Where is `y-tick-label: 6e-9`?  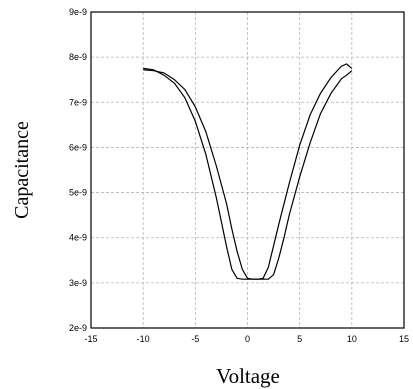
y-tick-label: 6e-9 is located at coordinates (78, 147).